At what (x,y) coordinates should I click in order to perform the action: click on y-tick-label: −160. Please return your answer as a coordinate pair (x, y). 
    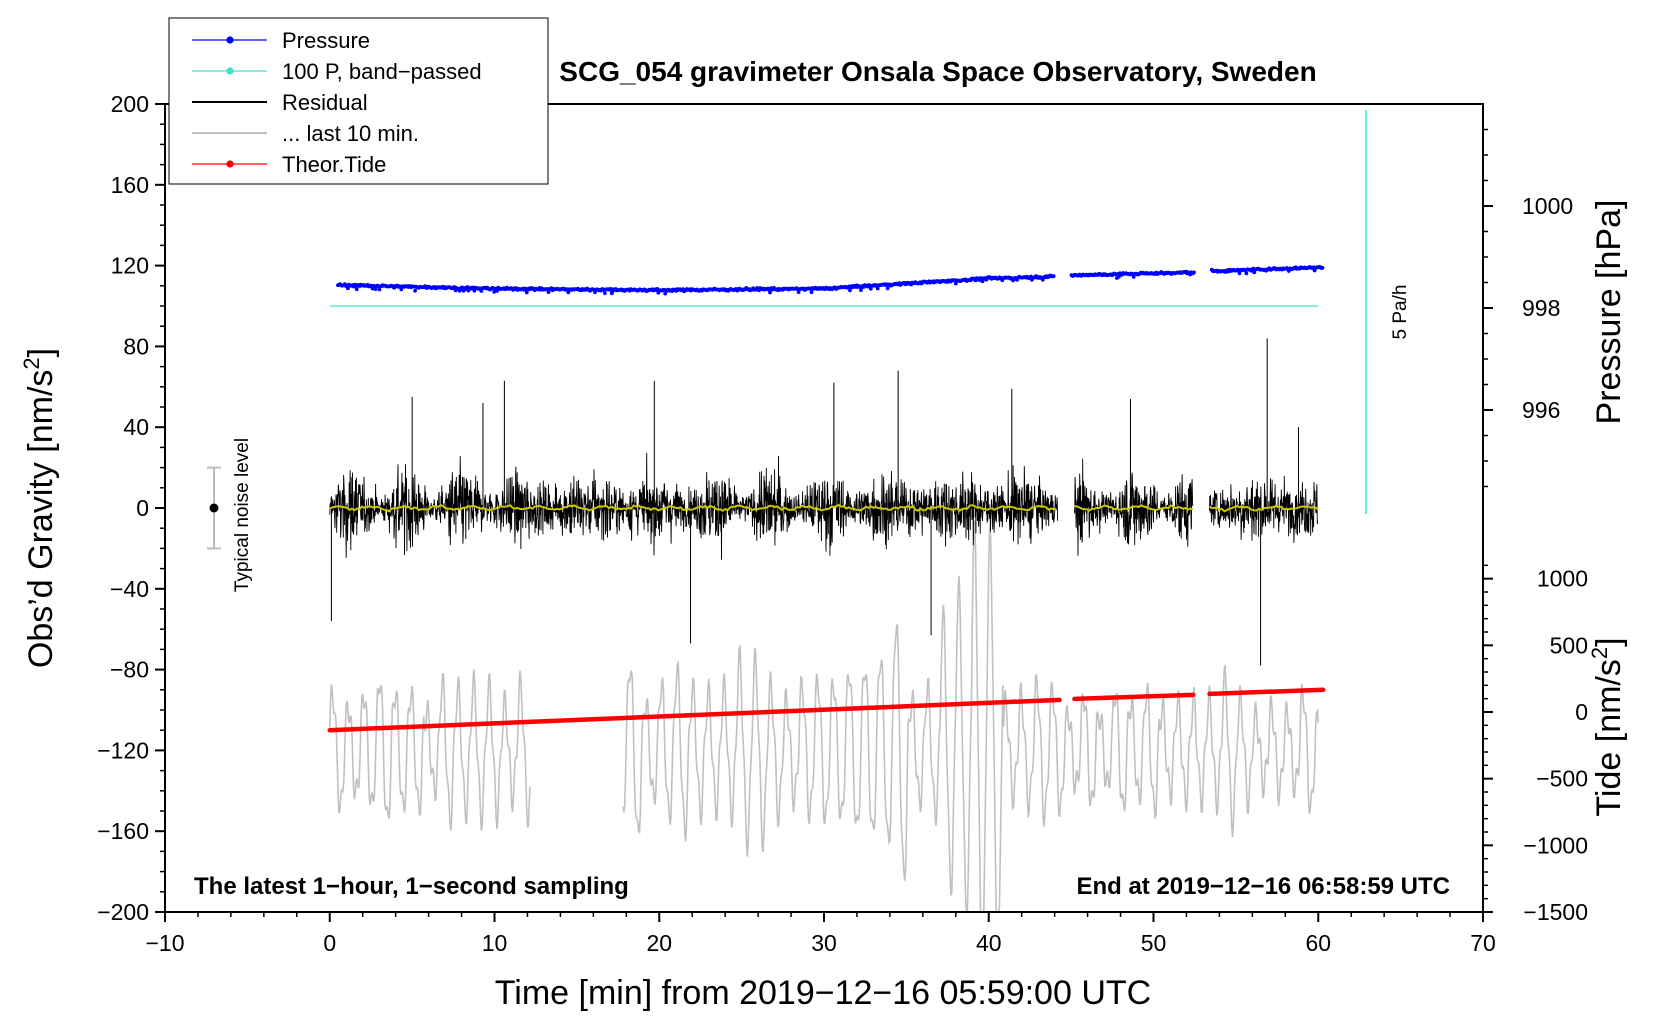
    Looking at the image, I should click on (123, 831).